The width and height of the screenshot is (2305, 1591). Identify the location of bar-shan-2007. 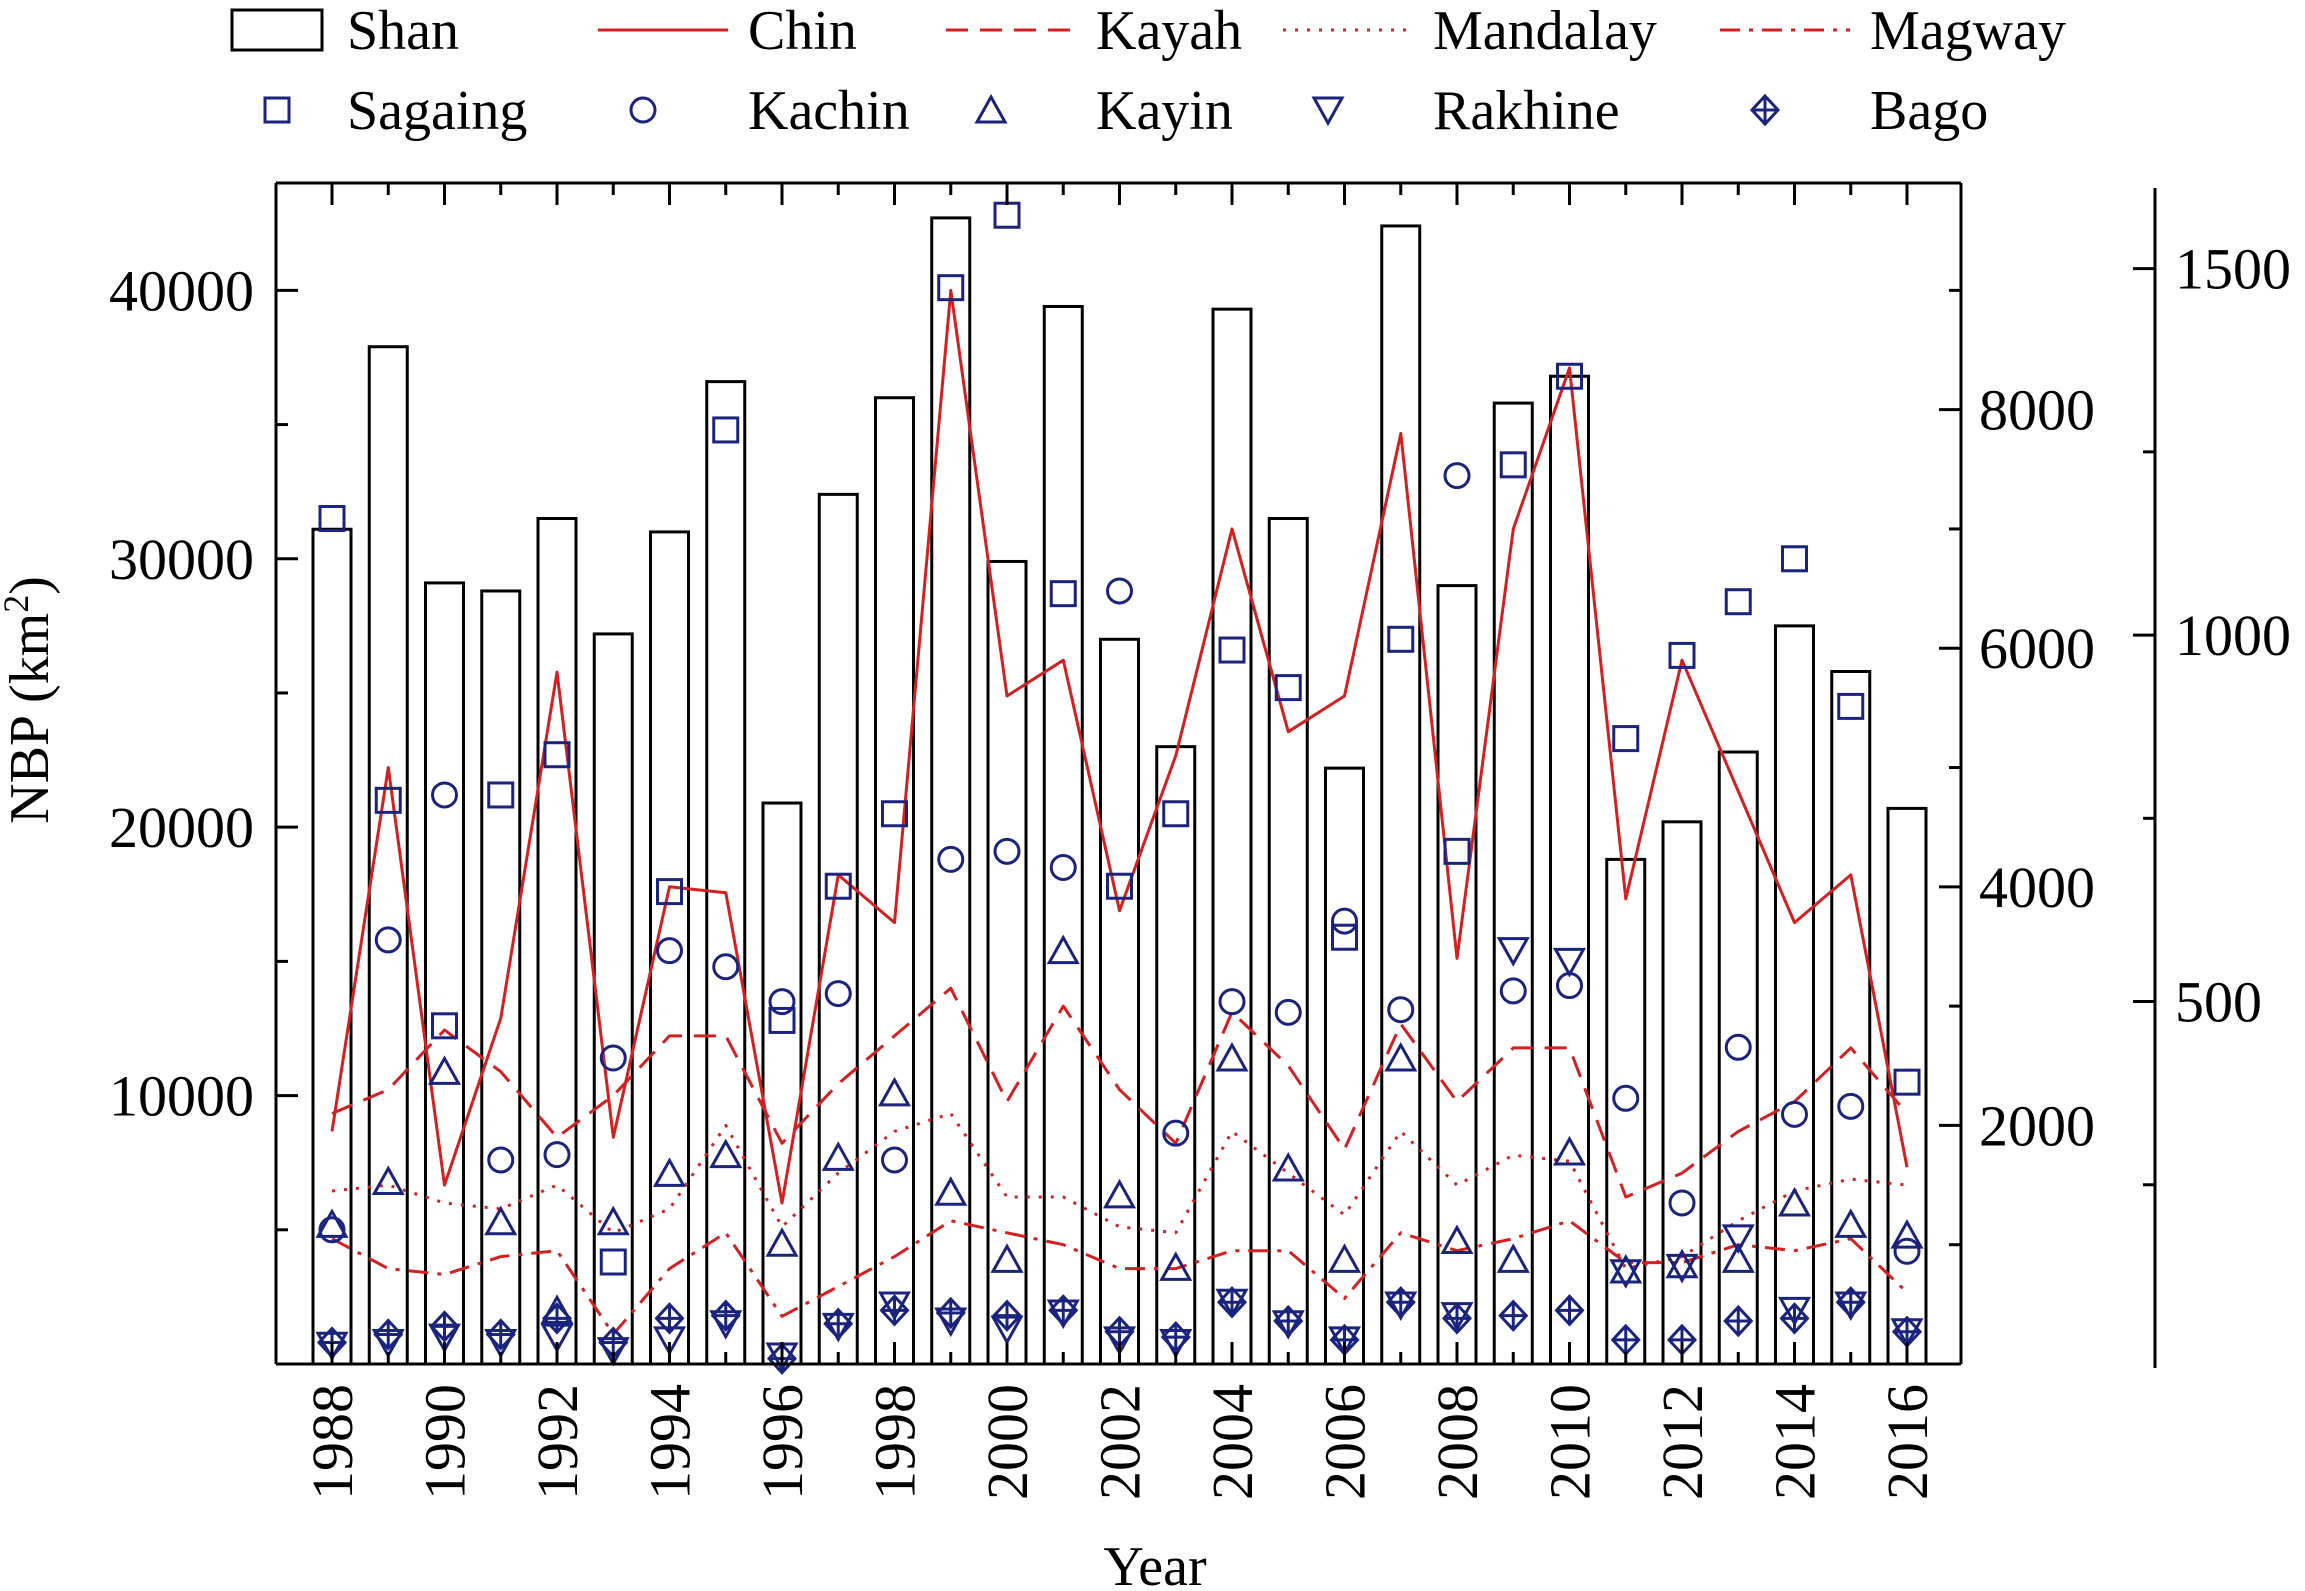
(1401, 795).